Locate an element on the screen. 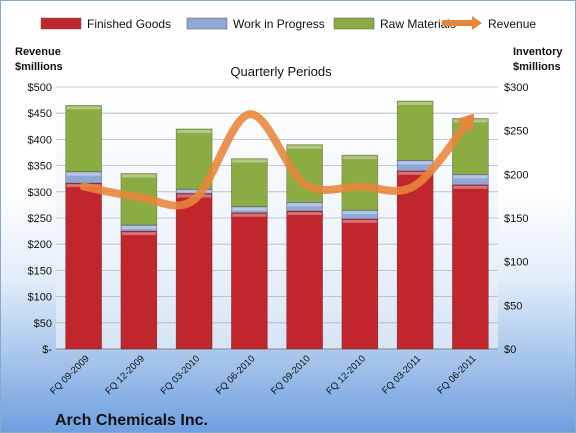  y-right-tick-label: $150 is located at coordinates (516, 219).